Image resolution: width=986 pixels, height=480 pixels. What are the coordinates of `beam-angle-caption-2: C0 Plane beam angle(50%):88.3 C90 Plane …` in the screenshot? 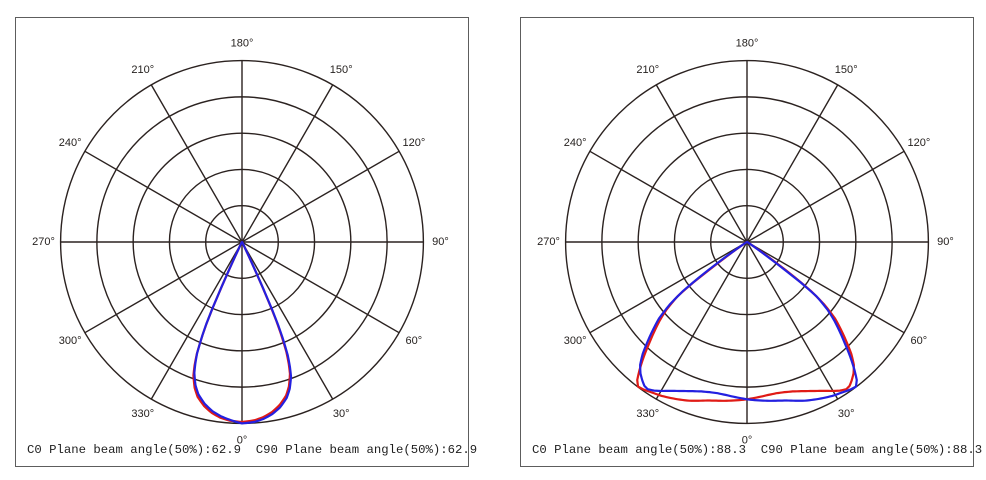 It's located at (757, 450).